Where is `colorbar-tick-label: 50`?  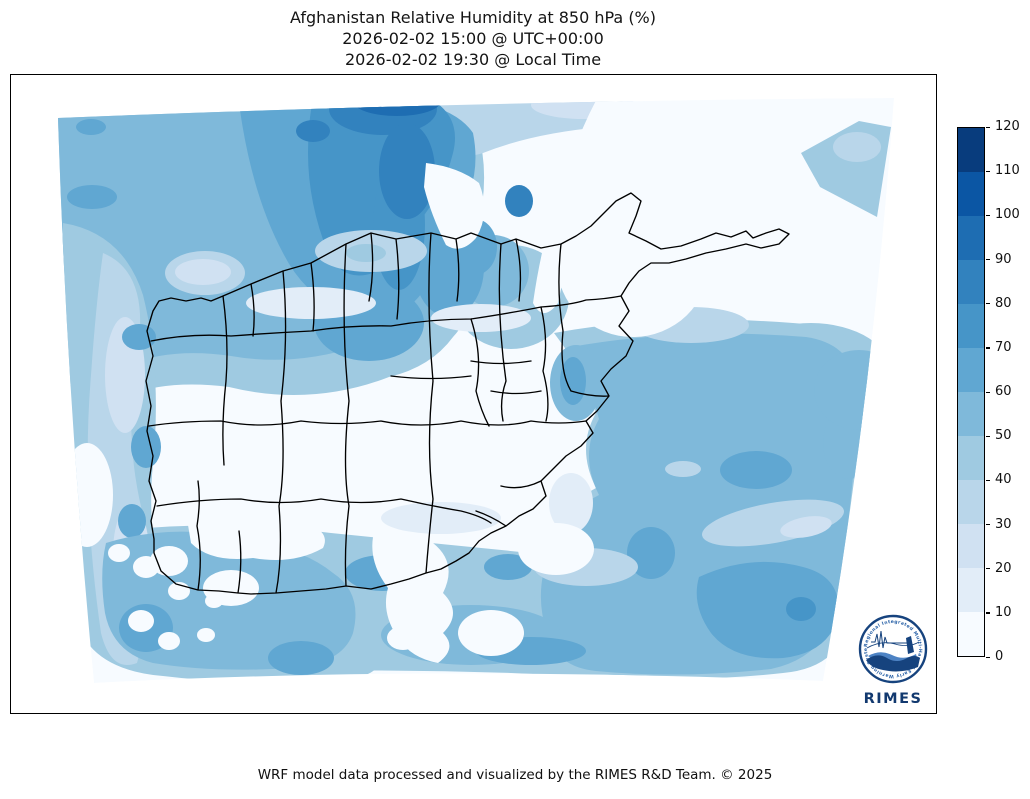
colorbar-tick-label: 50 is located at coordinates (1003, 436).